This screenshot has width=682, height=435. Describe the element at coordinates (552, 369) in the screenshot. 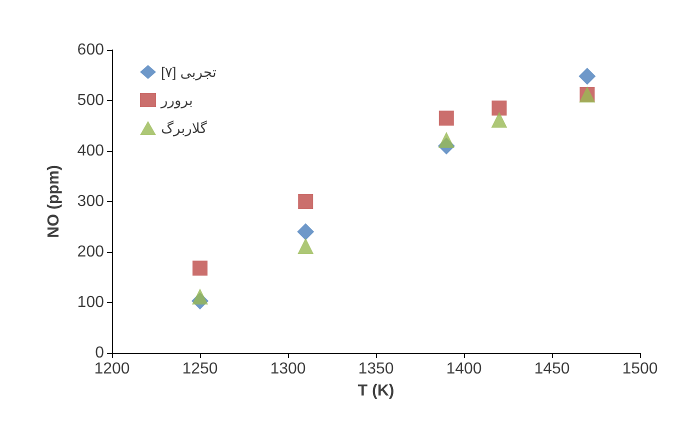

I see `x-tick-label: 1450` at that location.